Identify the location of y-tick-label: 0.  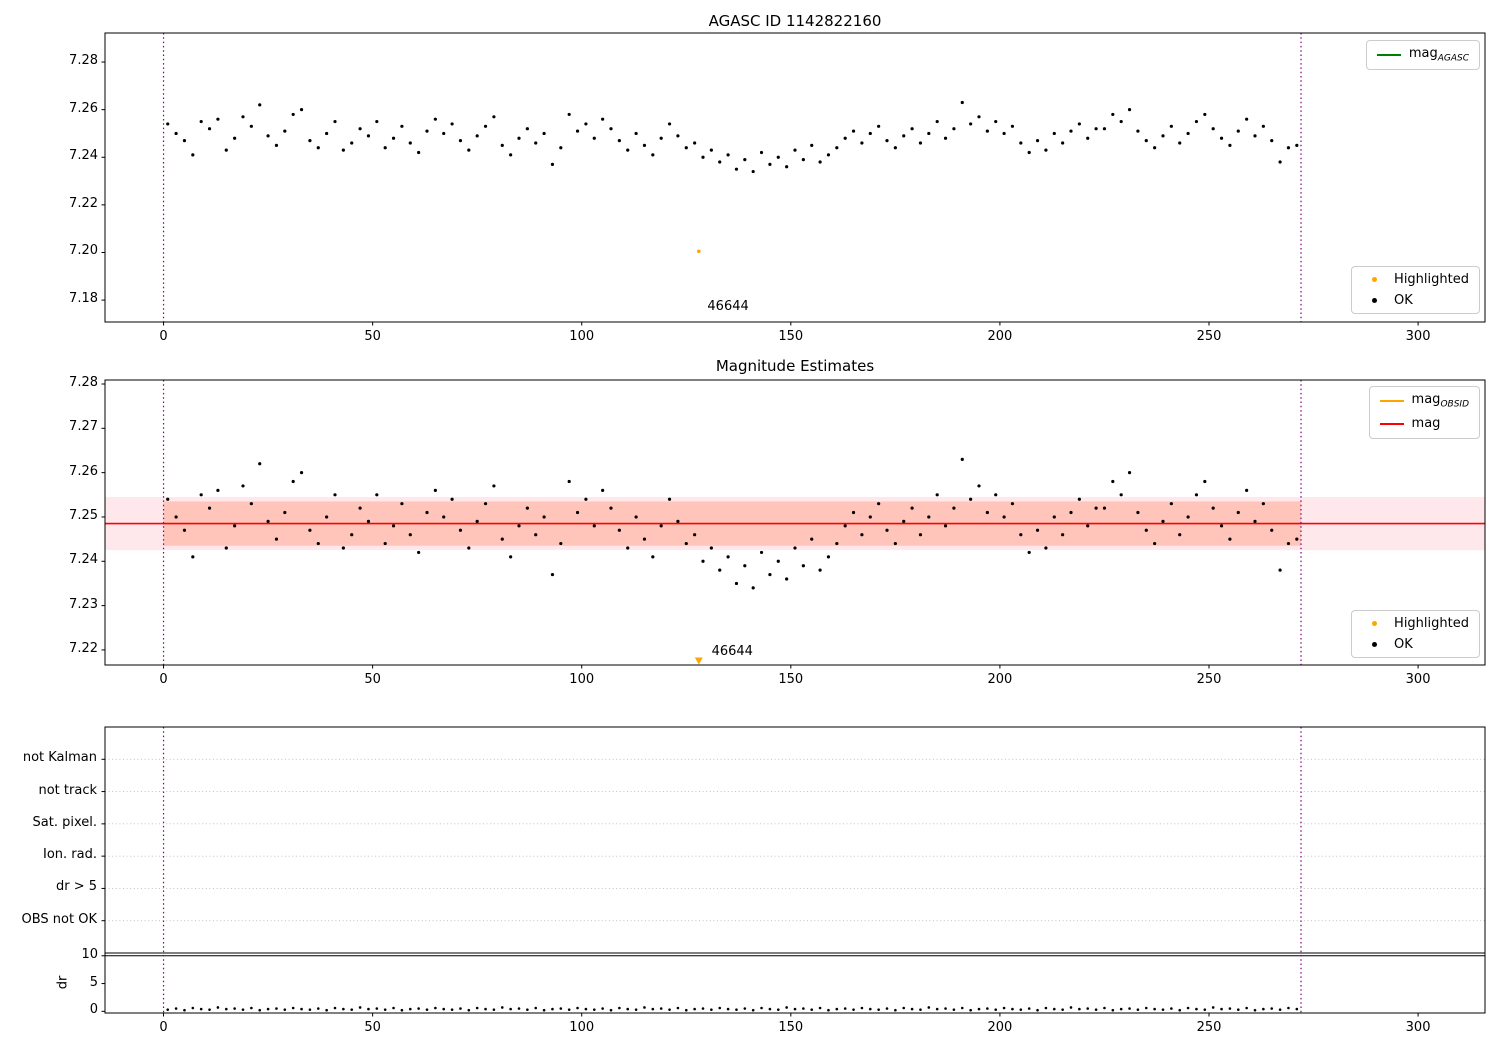
(93, 1010).